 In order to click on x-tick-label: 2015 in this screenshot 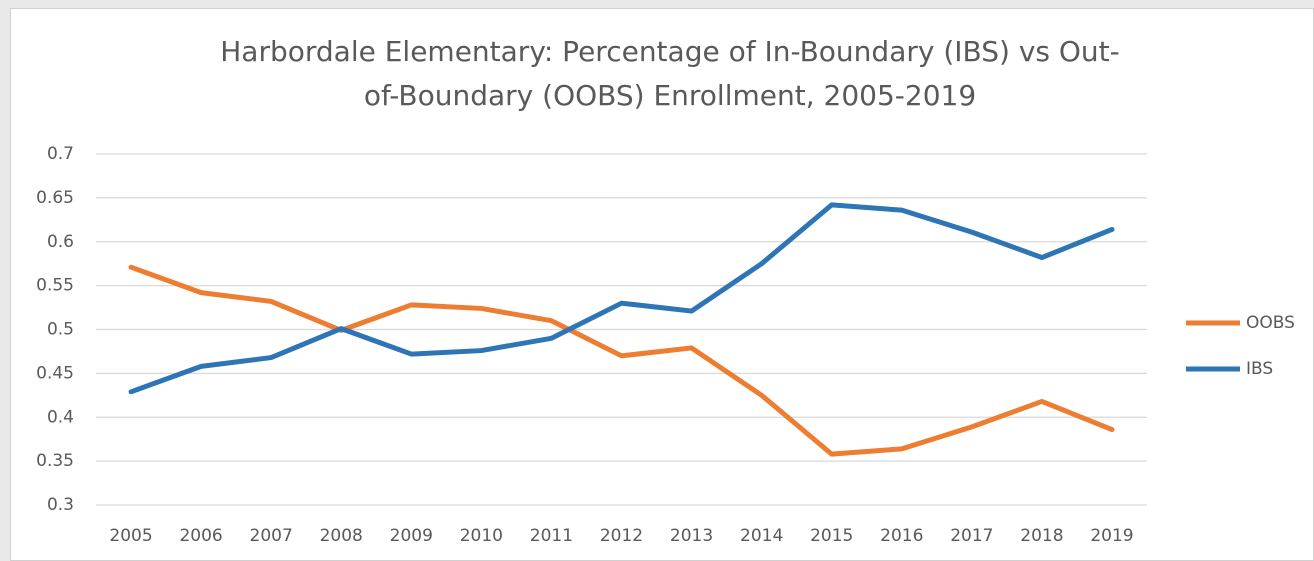, I will do `click(831, 536)`.